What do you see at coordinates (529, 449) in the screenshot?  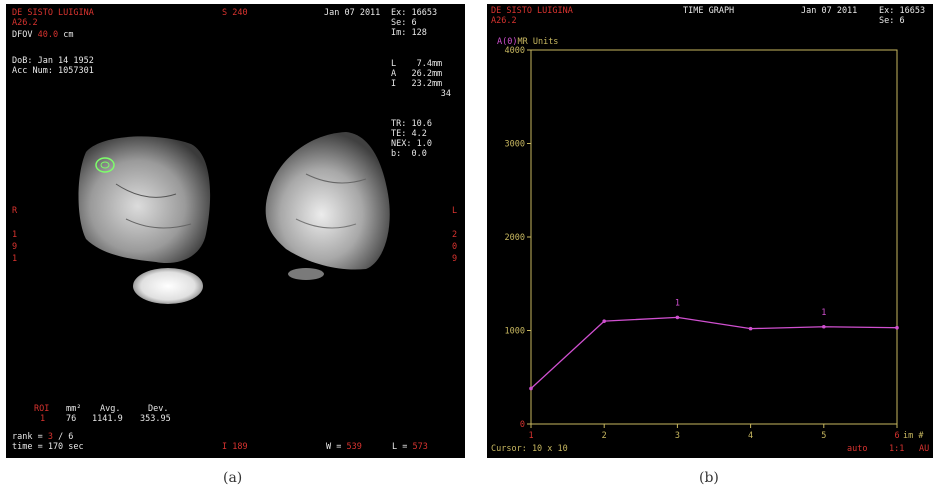 I see `cursor-readout: Cursor: 10 x 10` at bounding box center [529, 449].